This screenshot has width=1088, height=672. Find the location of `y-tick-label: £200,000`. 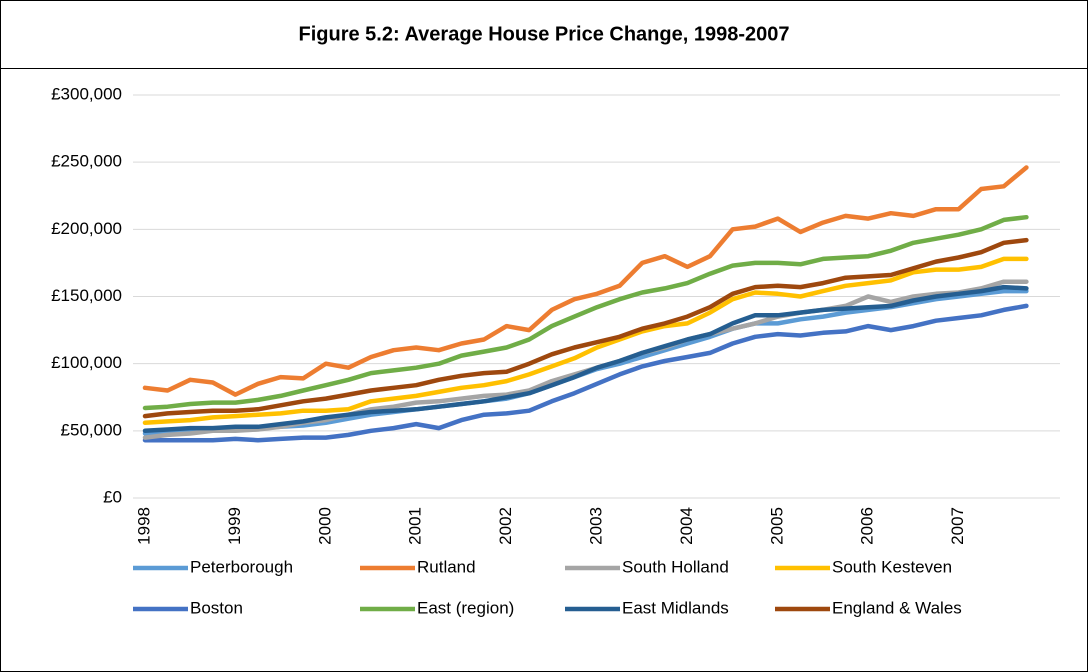

y-tick-label: £200,000 is located at coordinates (86, 228).